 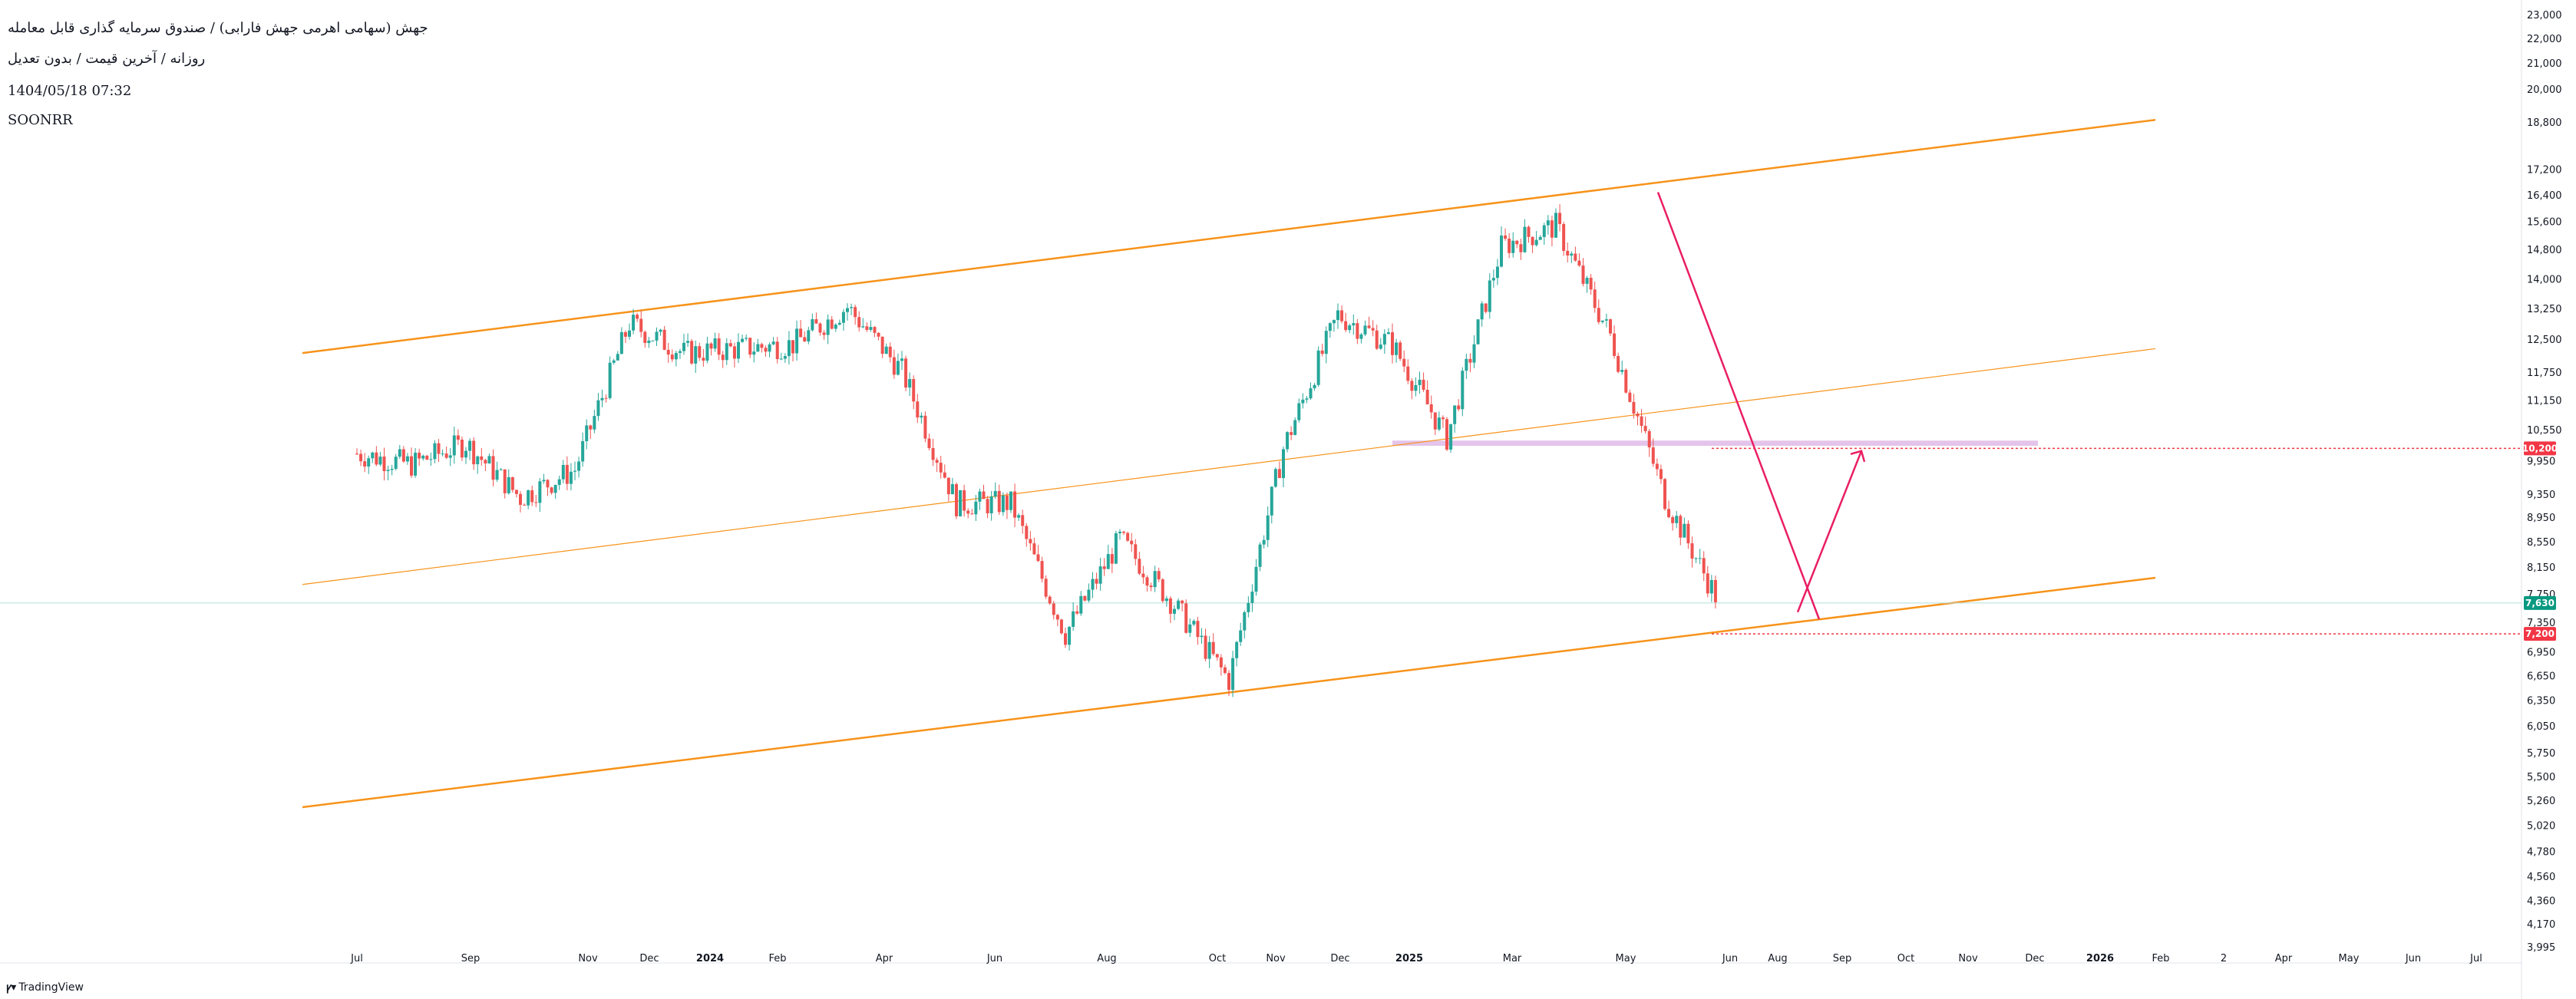 I want to click on chart-symbol: SOONRR, so click(x=40, y=120).